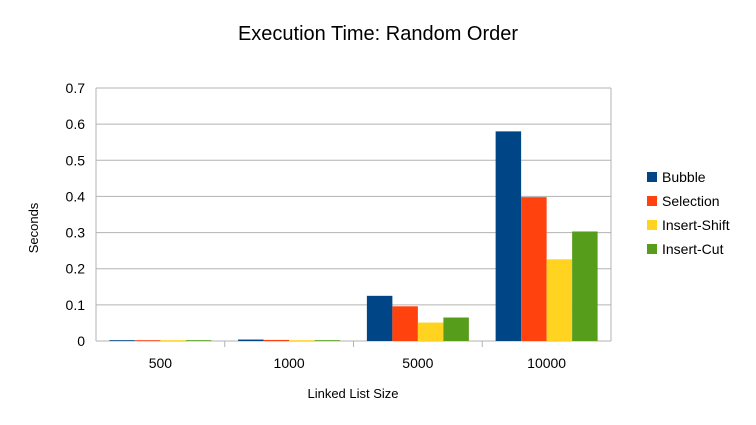 The image size is (756, 425). Describe the element at coordinates (417, 363) in the screenshot. I see `x-tick-label: 5000` at that location.